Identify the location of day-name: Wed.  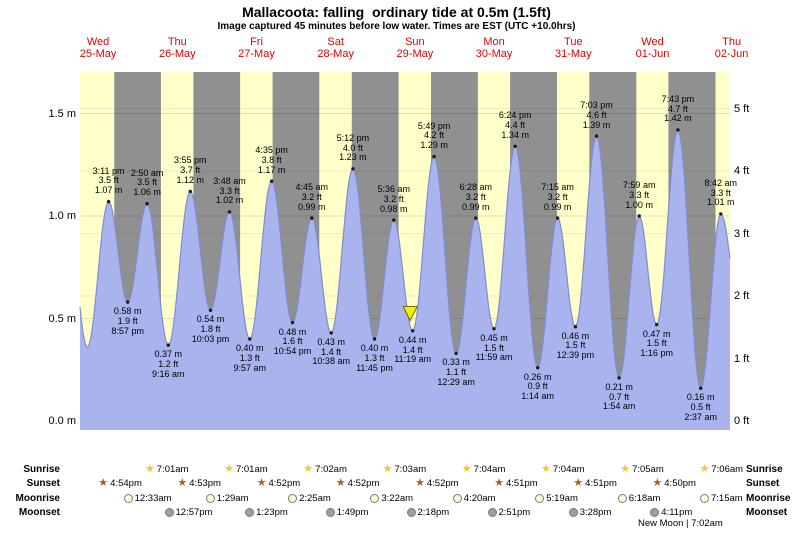
(98, 42).